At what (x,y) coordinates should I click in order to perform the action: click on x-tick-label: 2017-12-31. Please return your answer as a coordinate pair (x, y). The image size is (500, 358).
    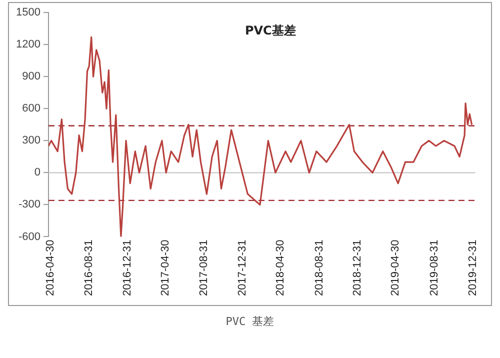
    Looking at the image, I should click on (242, 268).